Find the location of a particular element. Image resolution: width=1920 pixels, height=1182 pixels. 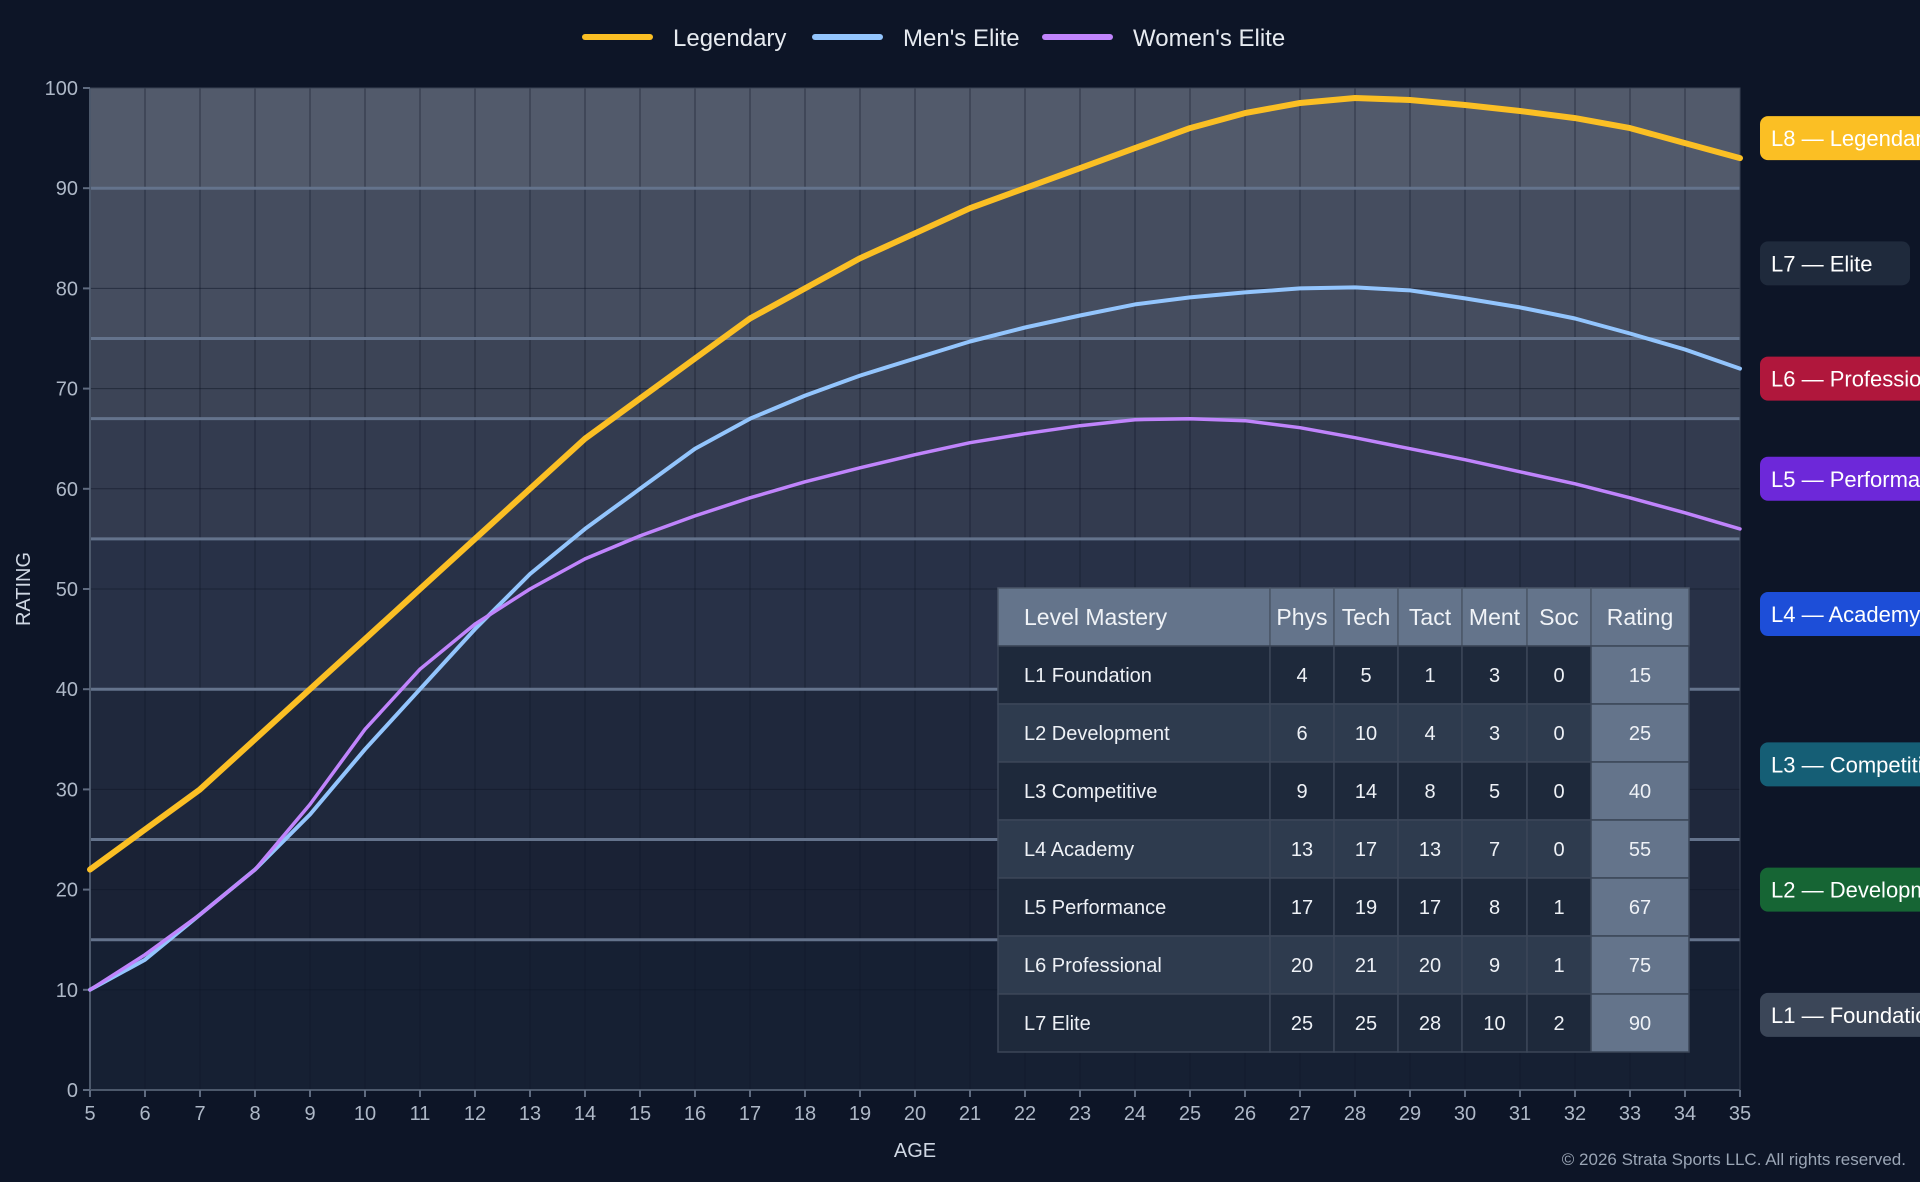

legend-label: Women's Elite is located at coordinates (1209, 38).